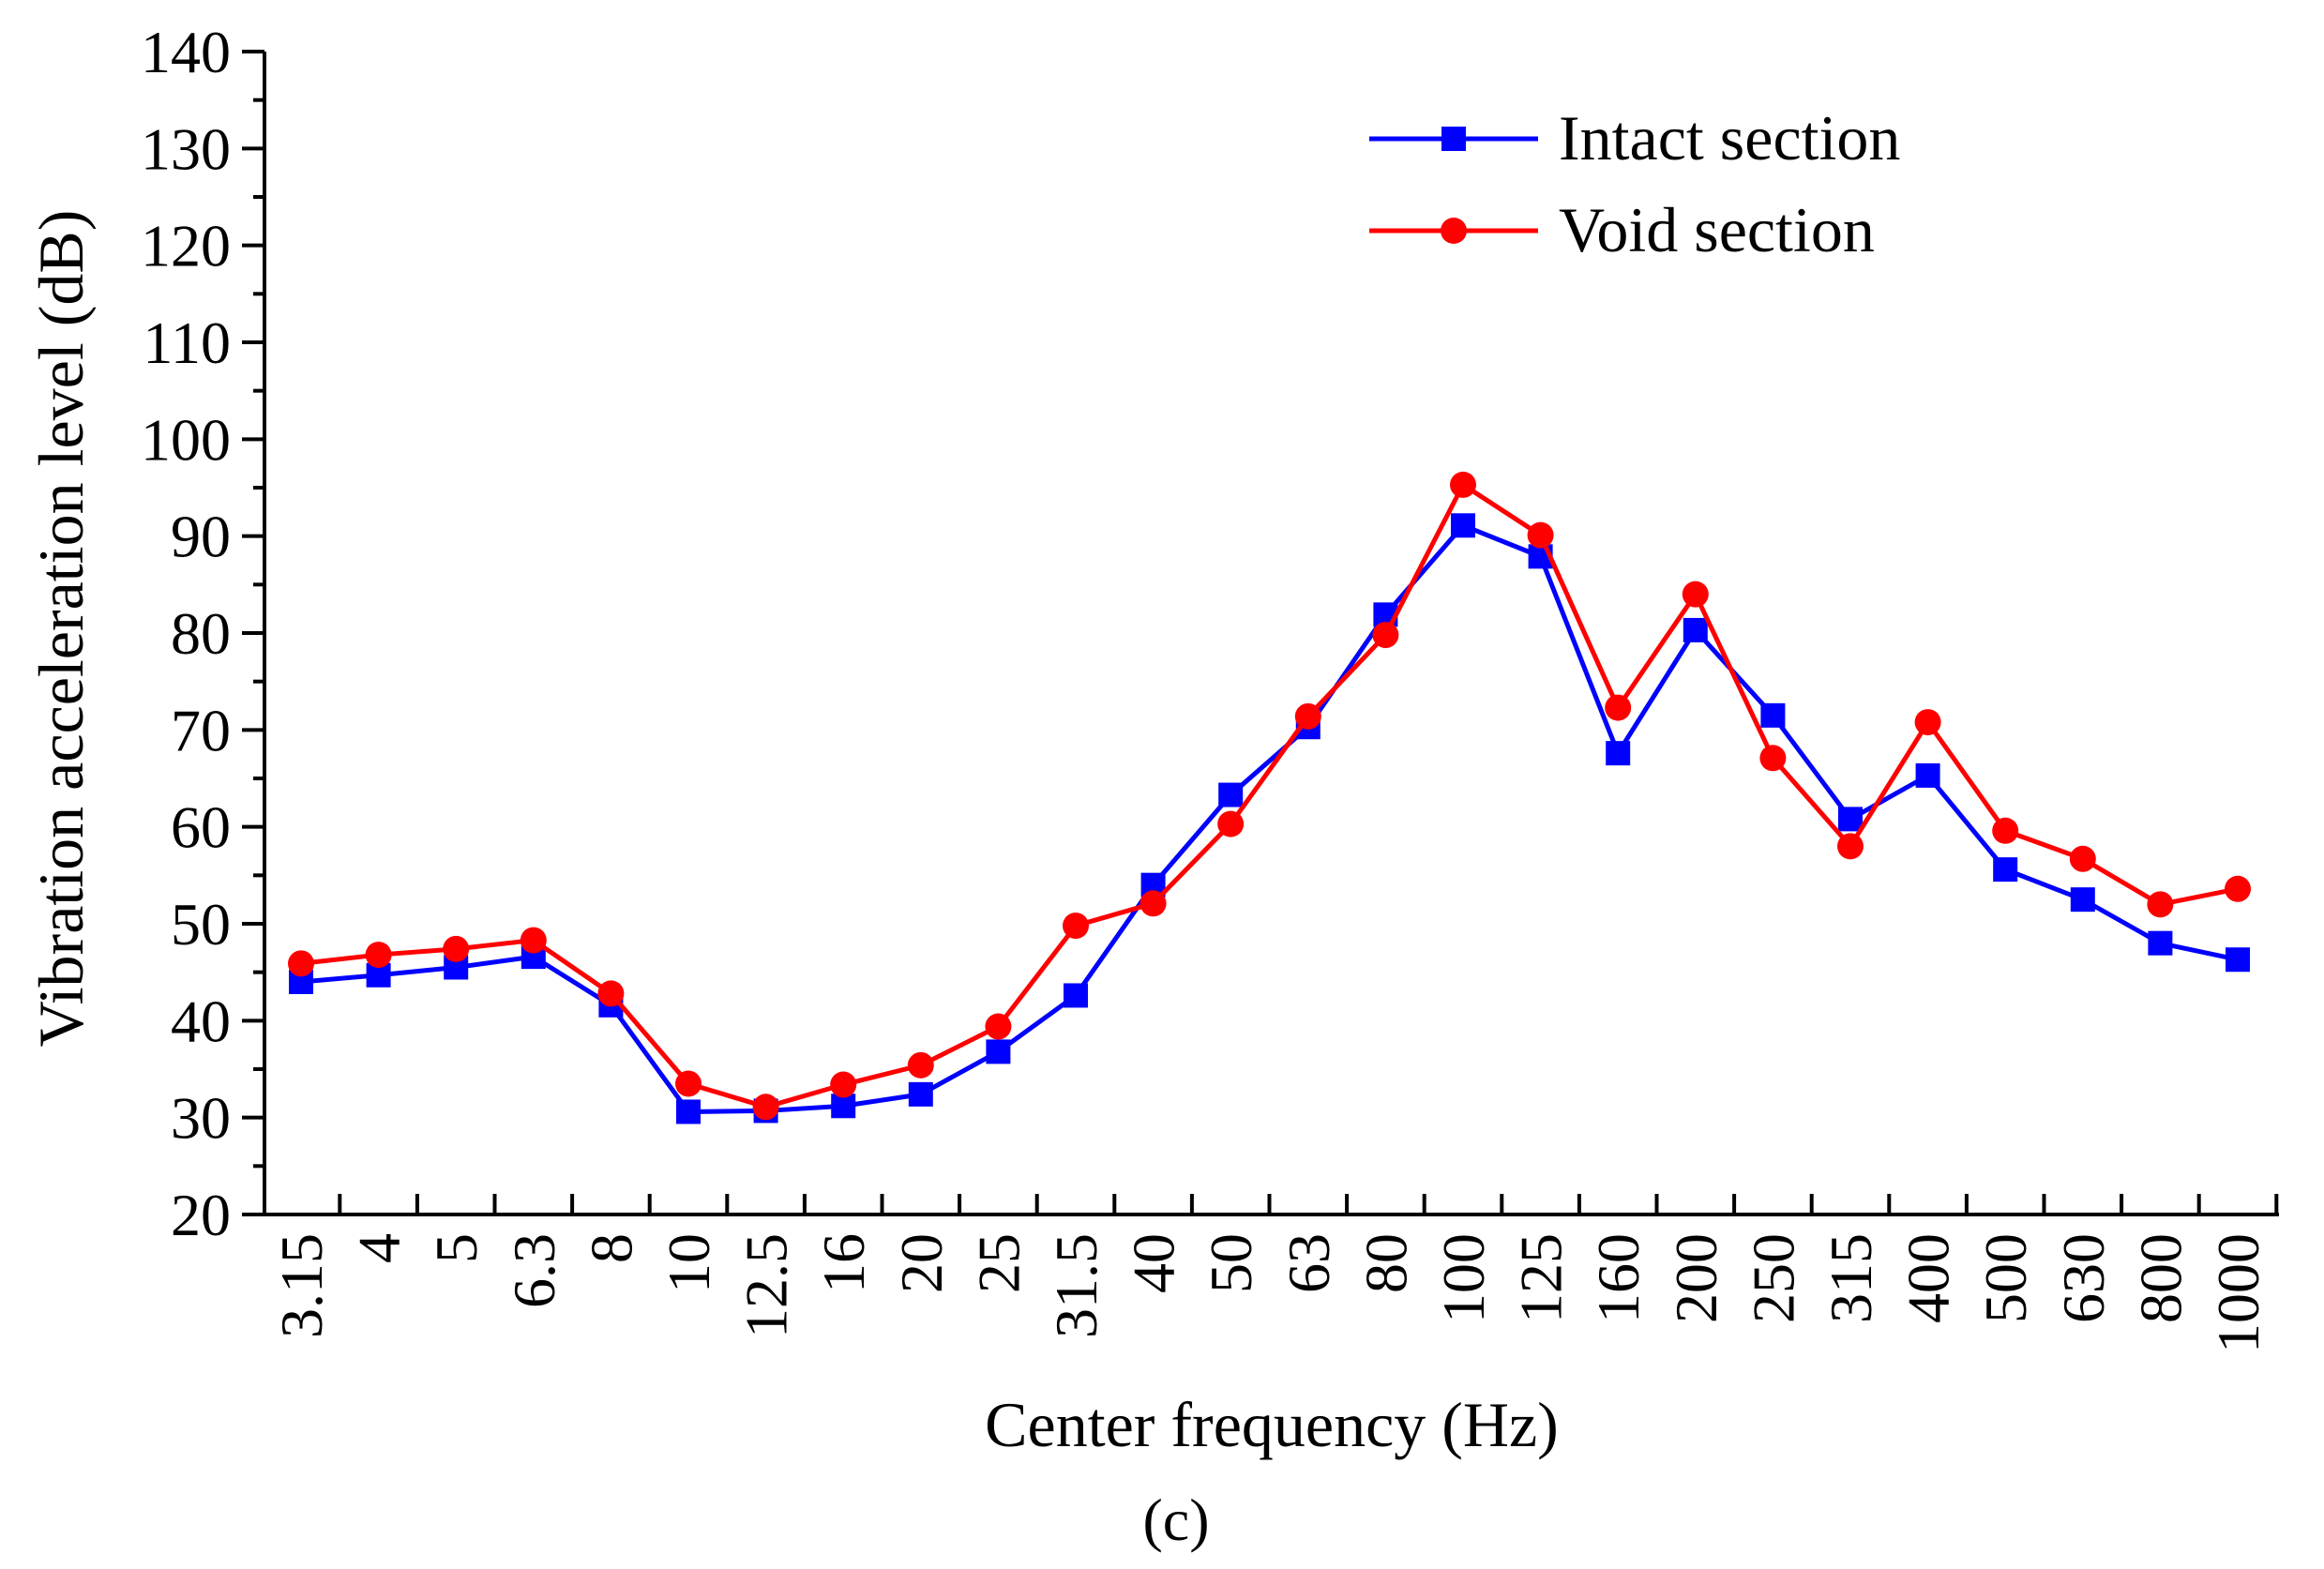 The image size is (2324, 1569). Describe the element at coordinates (1851, 1278) in the screenshot. I see `x-tick-label: 315` at that location.